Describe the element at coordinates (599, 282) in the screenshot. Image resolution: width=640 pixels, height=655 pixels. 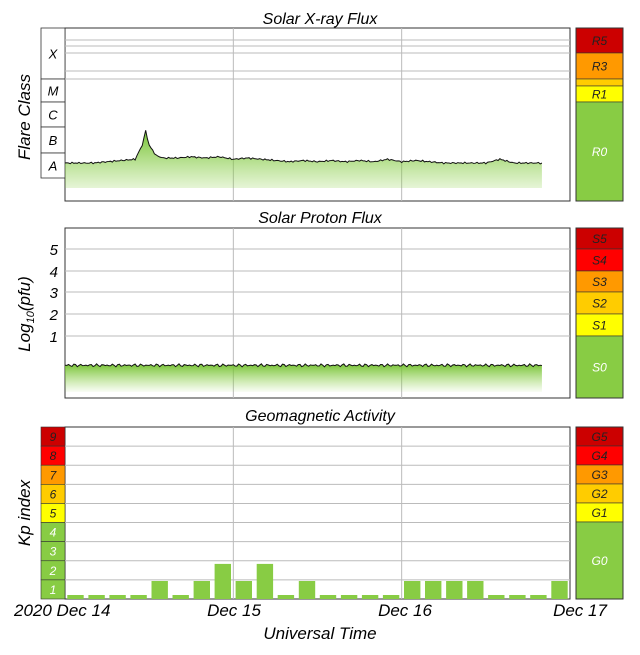
I see `proton-scale-label: S3` at that location.